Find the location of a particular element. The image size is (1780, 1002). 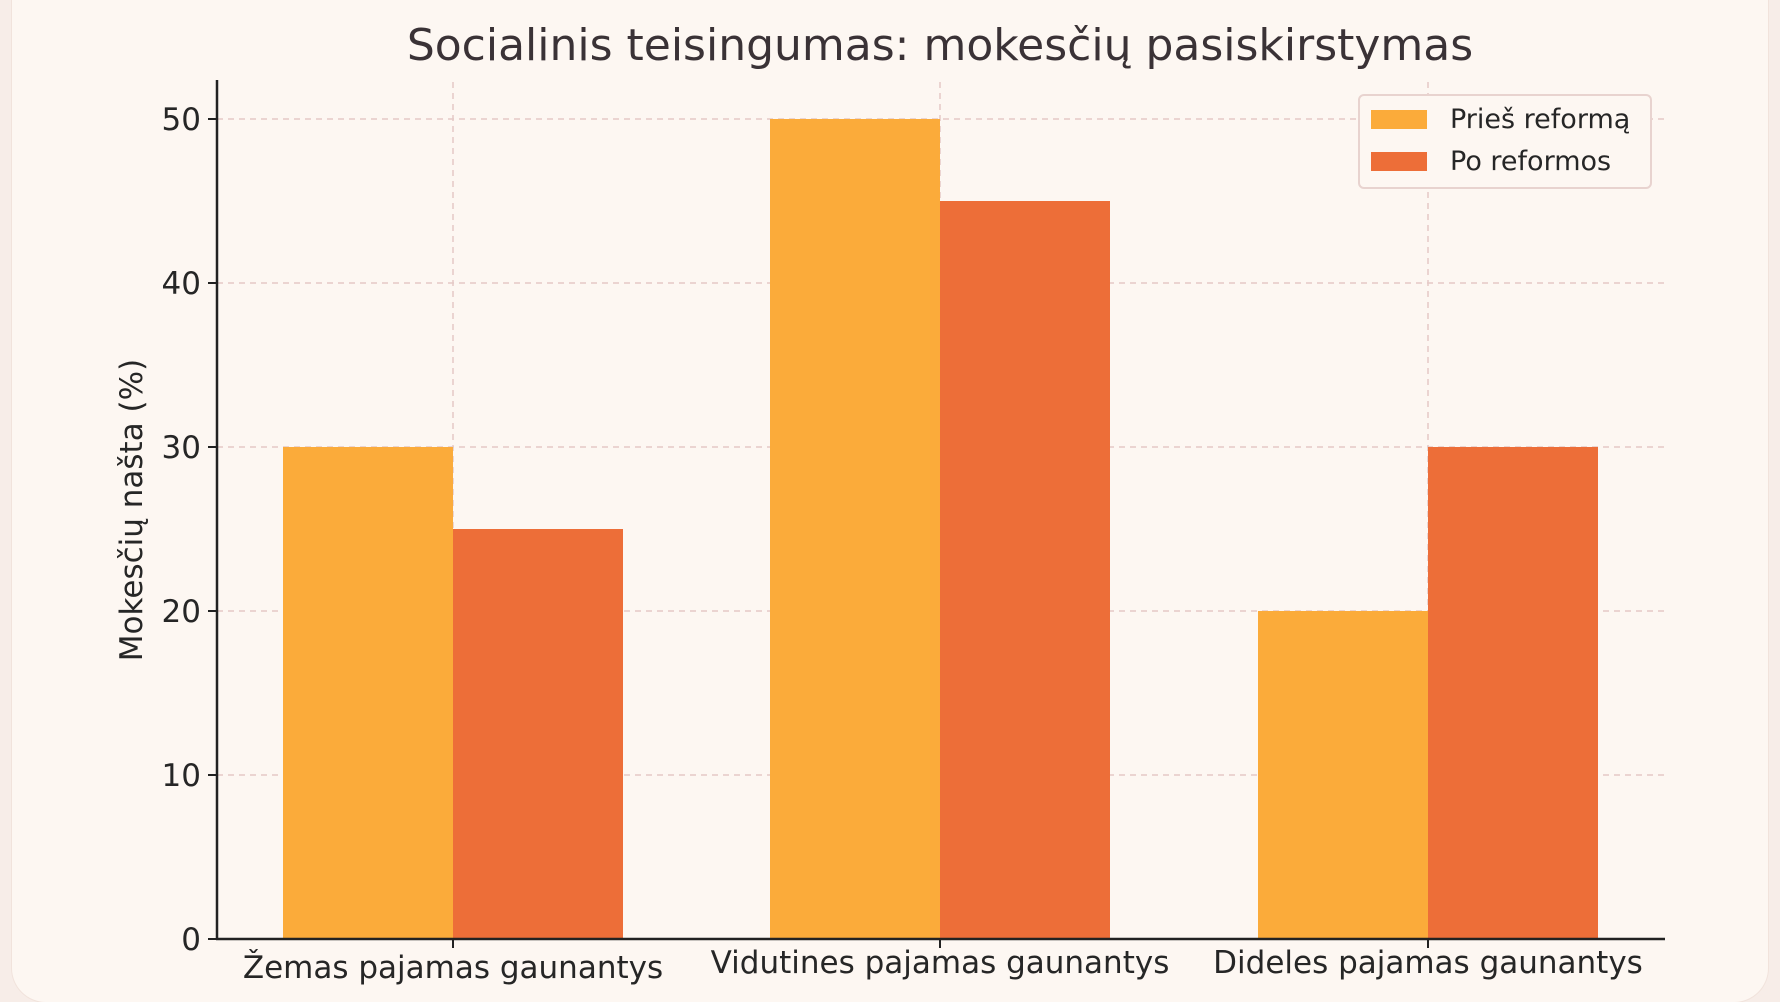

legend: Prieš reformą Po reformos is located at coordinates (1505, 141).